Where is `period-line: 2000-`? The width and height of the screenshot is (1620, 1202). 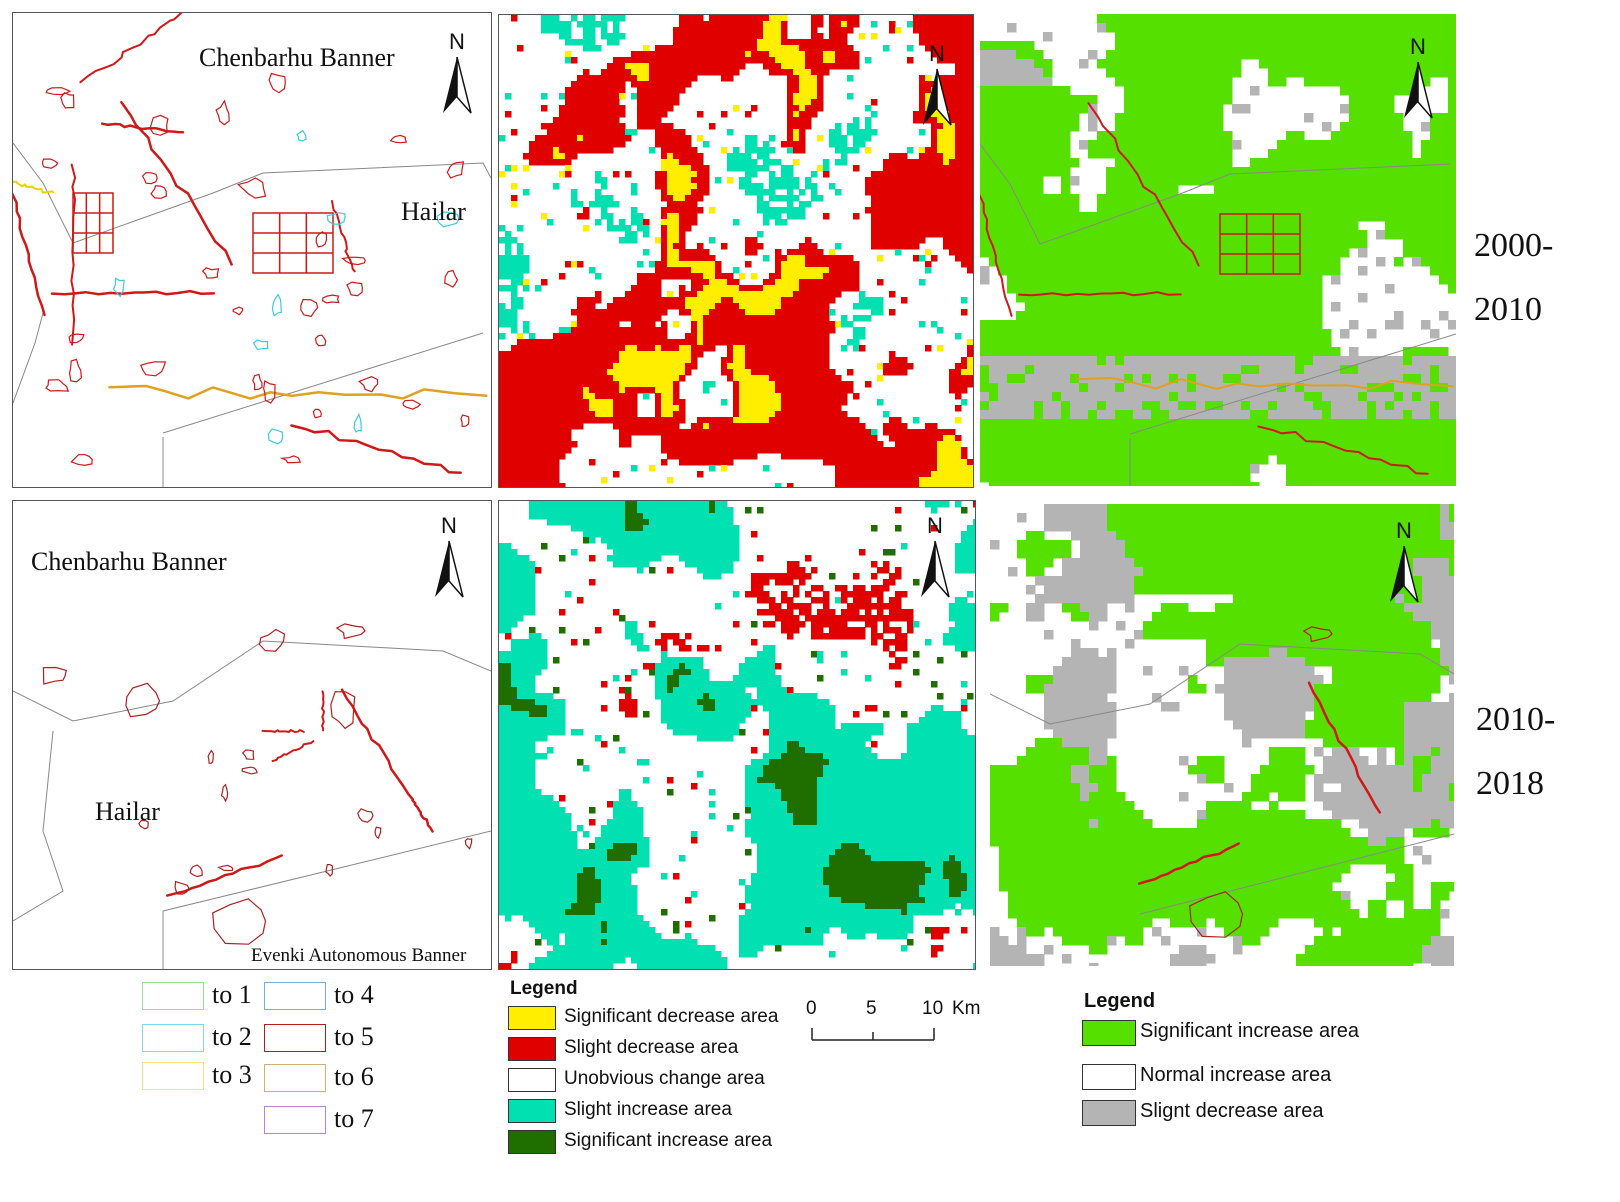
period-line: 2000- is located at coordinates (1514, 245).